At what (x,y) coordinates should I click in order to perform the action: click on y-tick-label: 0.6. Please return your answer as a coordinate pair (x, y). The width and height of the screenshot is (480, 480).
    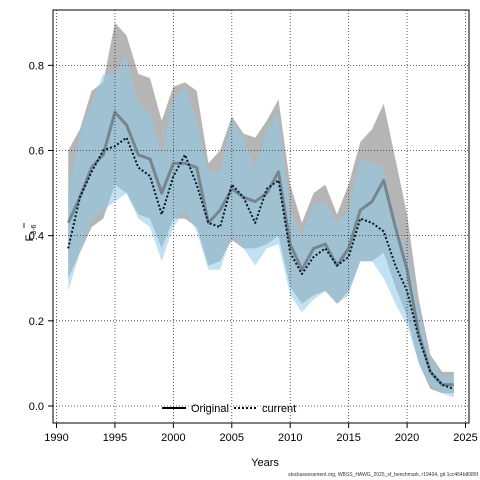
    Looking at the image, I should click on (36, 152).